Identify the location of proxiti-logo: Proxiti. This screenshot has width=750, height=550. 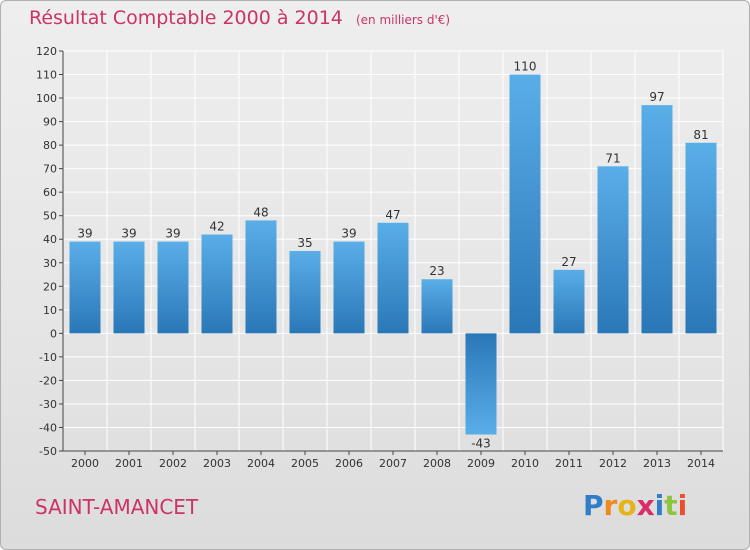
(635, 505).